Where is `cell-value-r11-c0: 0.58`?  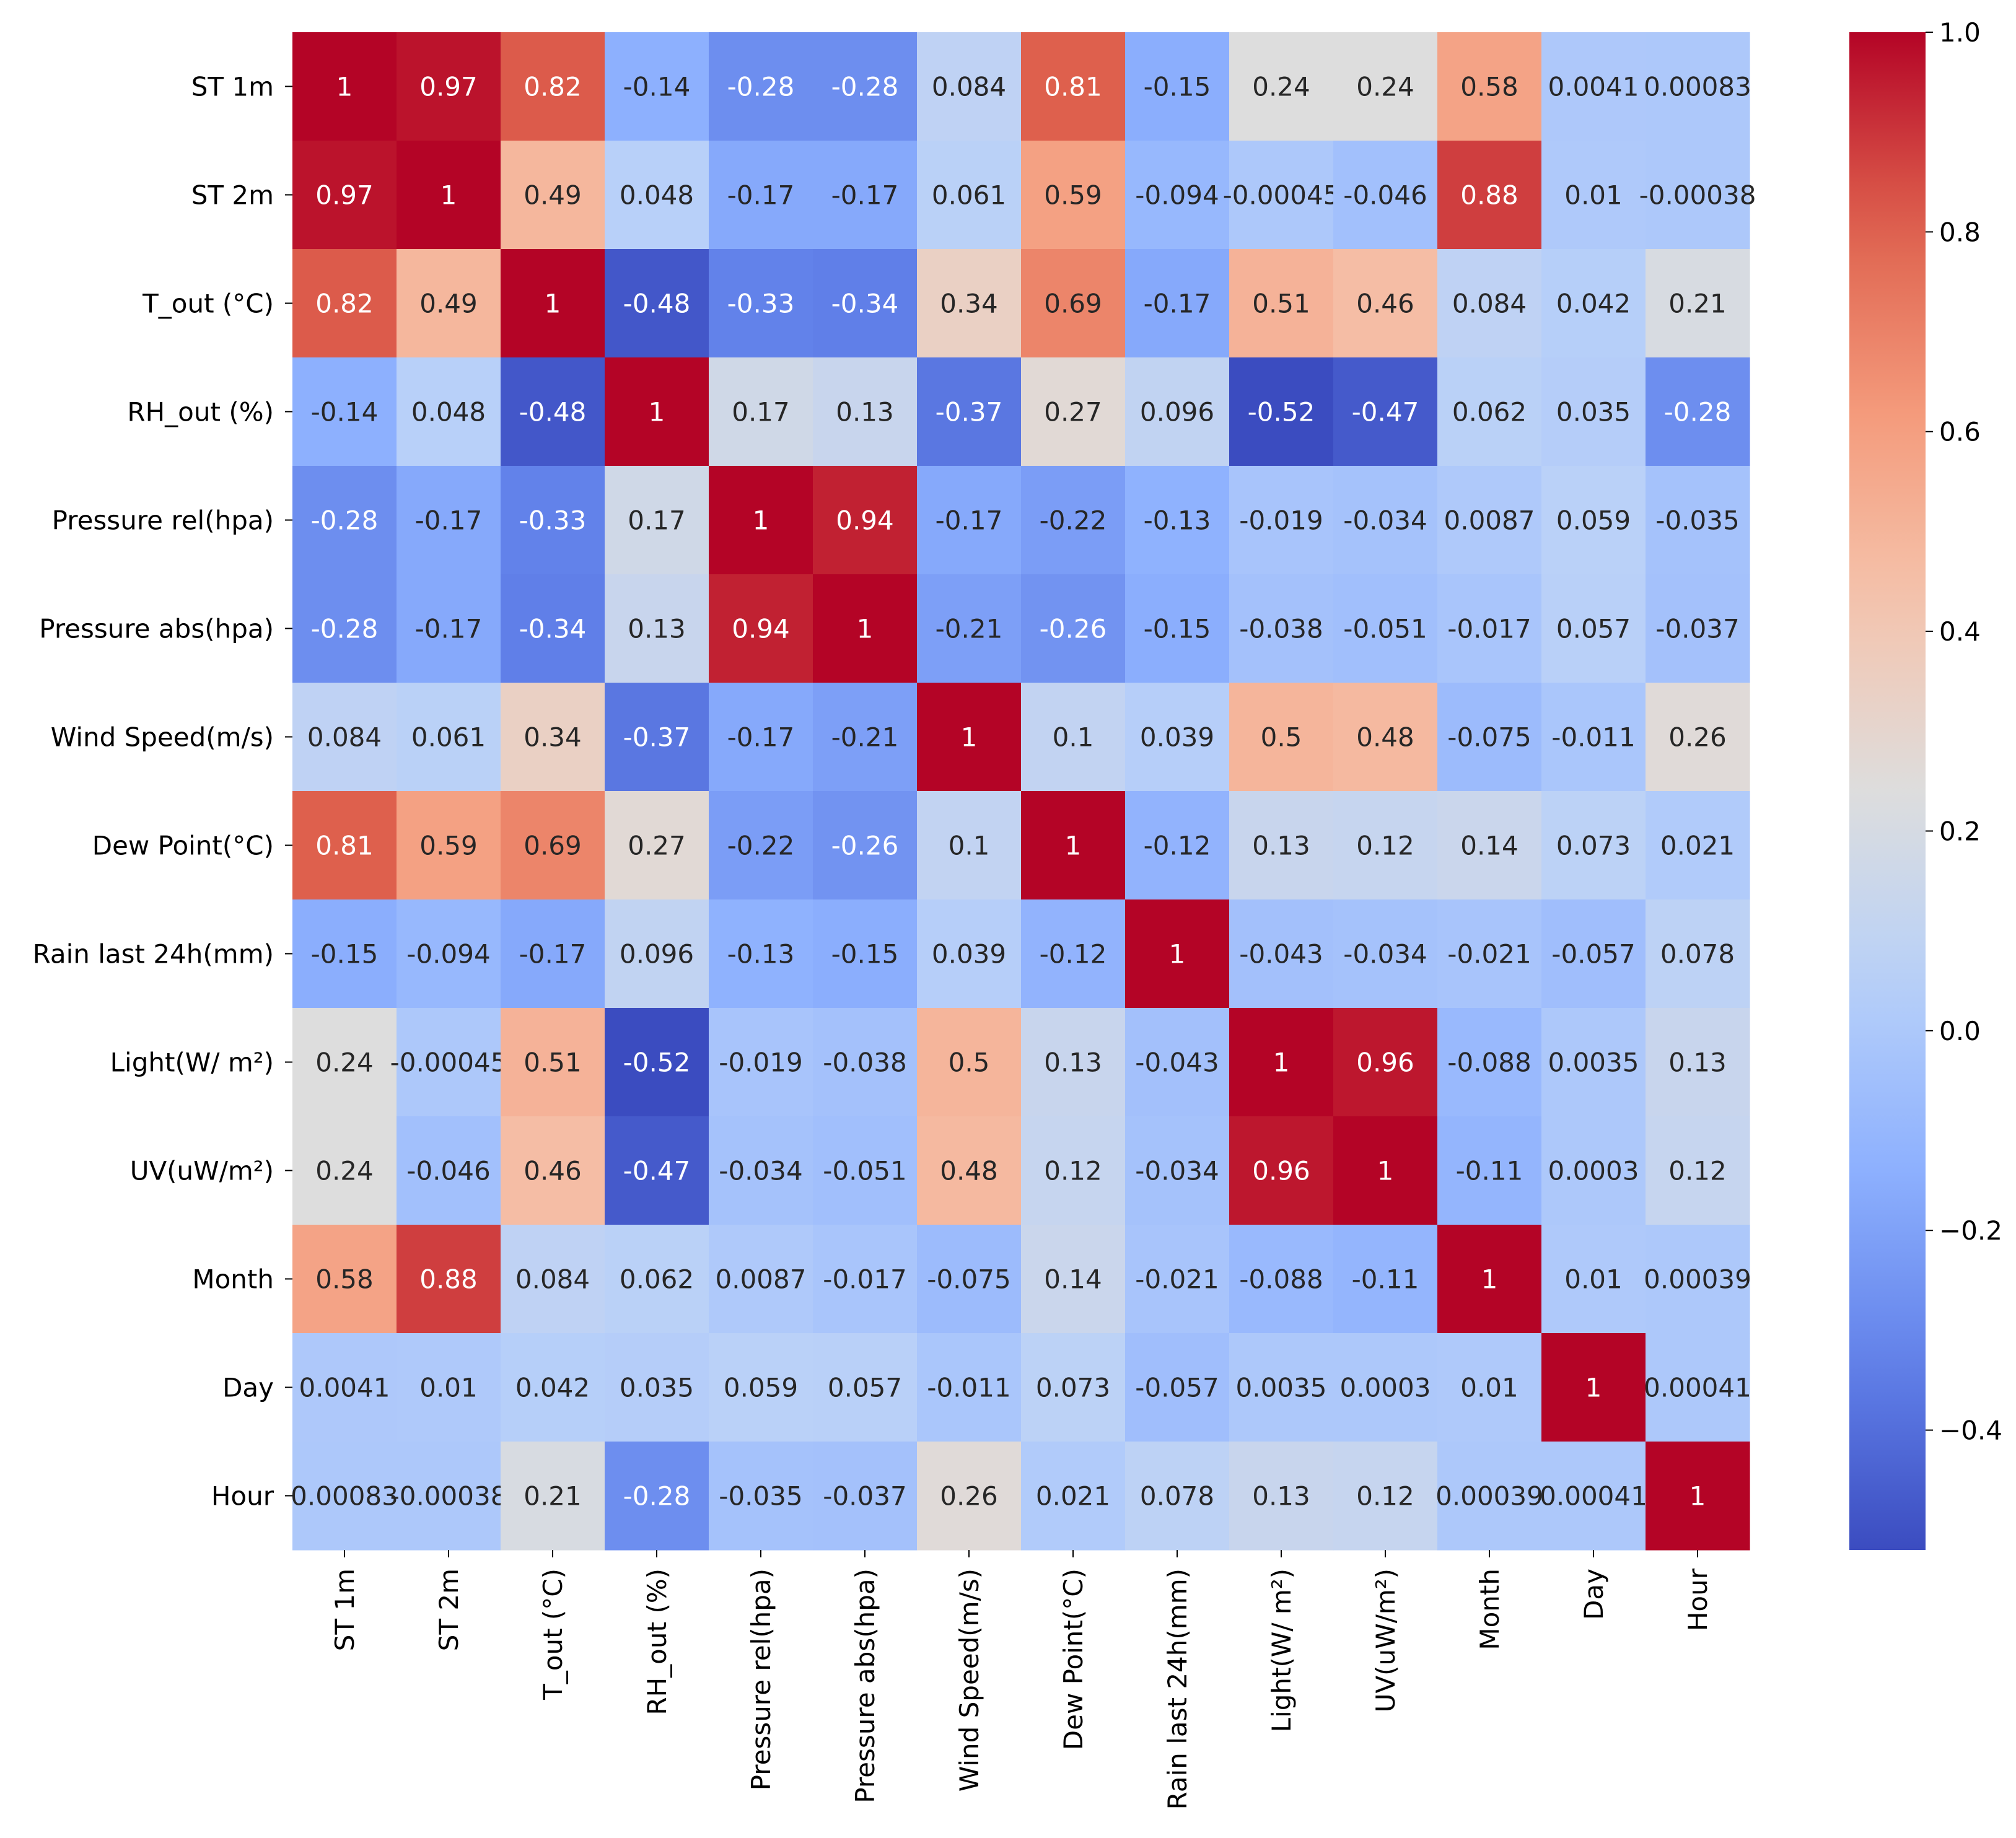
cell-value-r11-c0: 0.58 is located at coordinates (344, 1279).